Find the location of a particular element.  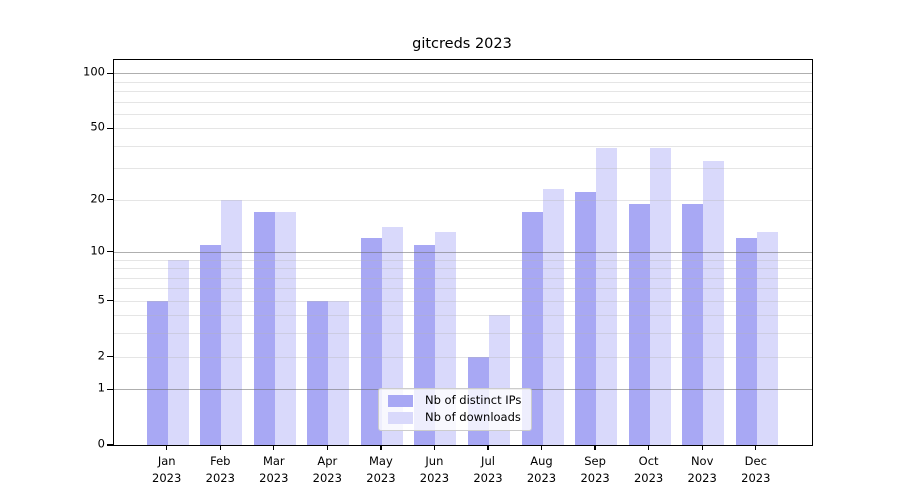

x-tick-may is located at coordinates (381, 447).